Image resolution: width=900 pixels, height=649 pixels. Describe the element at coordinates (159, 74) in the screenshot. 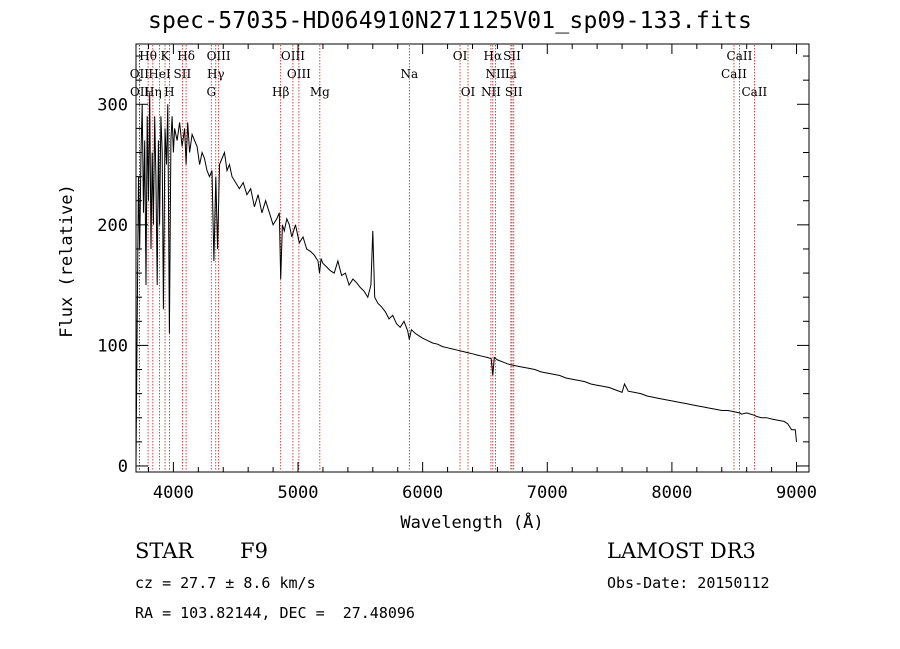

I see `line-label: HeI` at that location.